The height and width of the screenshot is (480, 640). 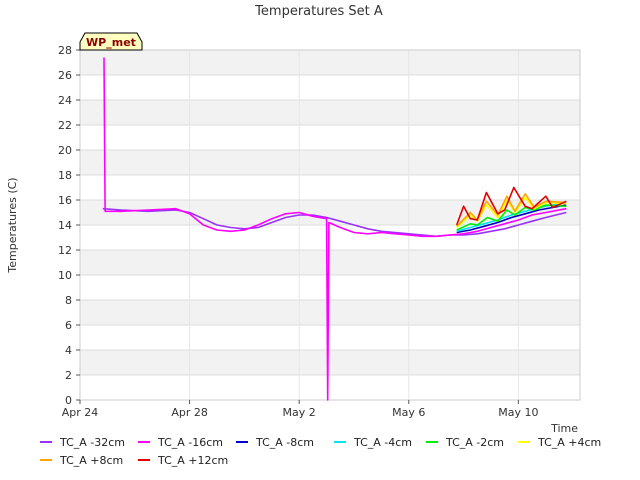 I want to click on y-tick-label: 22, so click(x=65, y=125).